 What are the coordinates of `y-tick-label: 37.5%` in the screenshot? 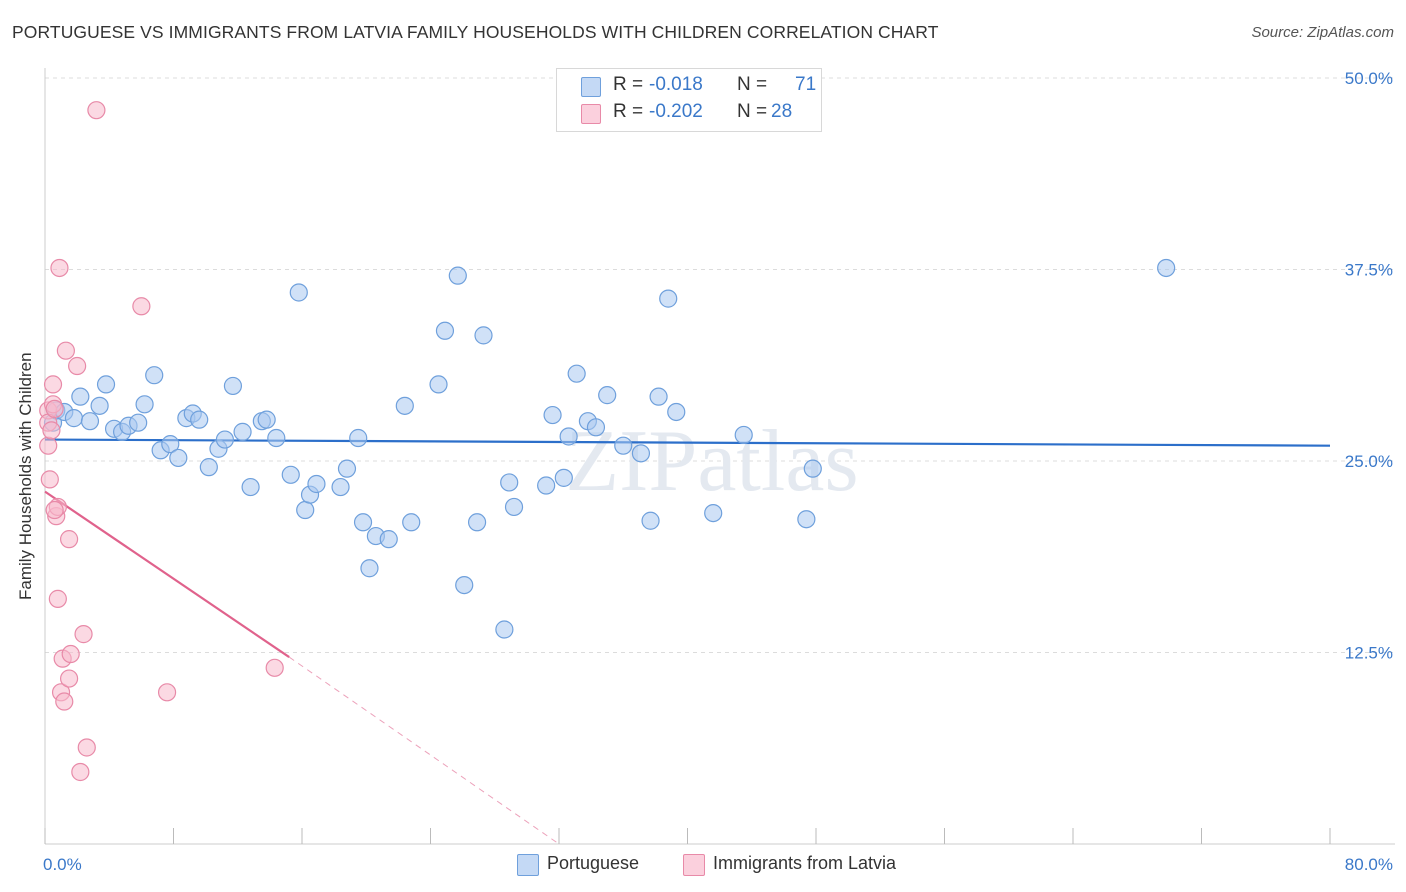 It's located at (1369, 270).